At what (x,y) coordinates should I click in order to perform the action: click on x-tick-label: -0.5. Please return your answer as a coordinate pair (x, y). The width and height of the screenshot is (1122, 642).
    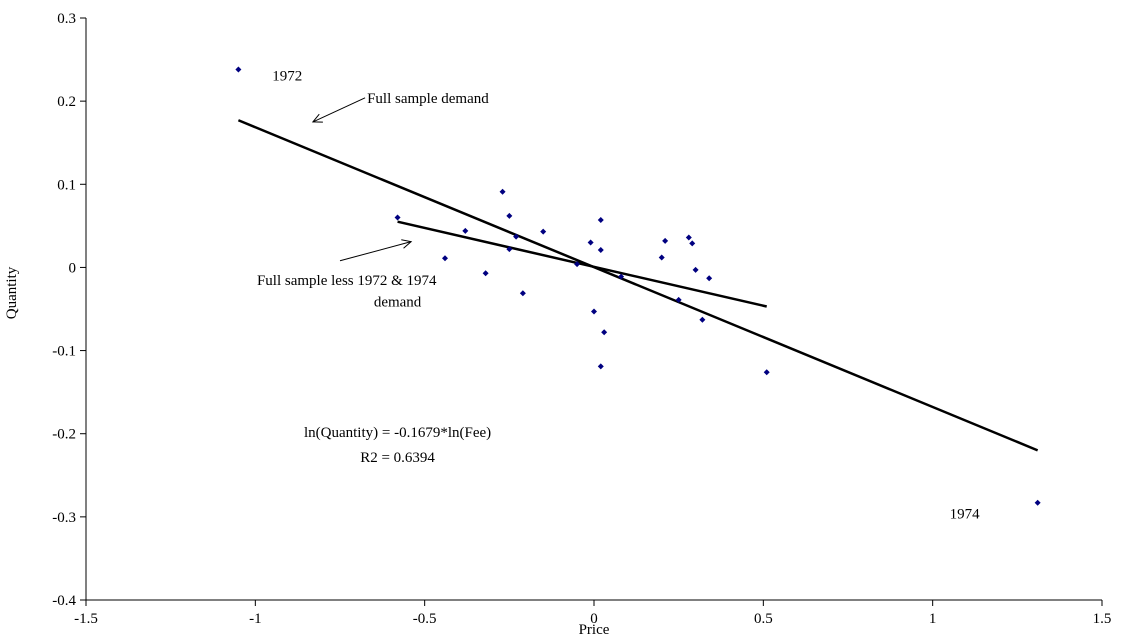
    Looking at the image, I should click on (425, 619).